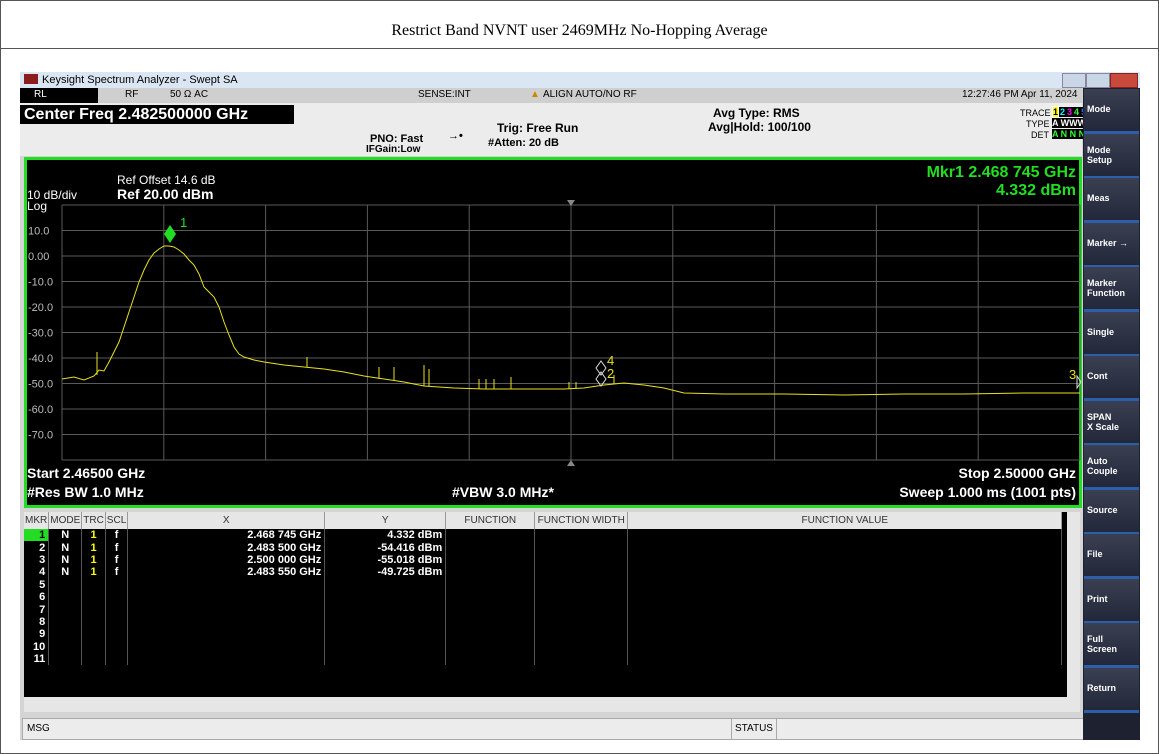 Image resolution: width=1159 pixels, height=754 pixels. Describe the element at coordinates (535, 94) in the screenshot. I see `warning-icon: ▲` at that location.